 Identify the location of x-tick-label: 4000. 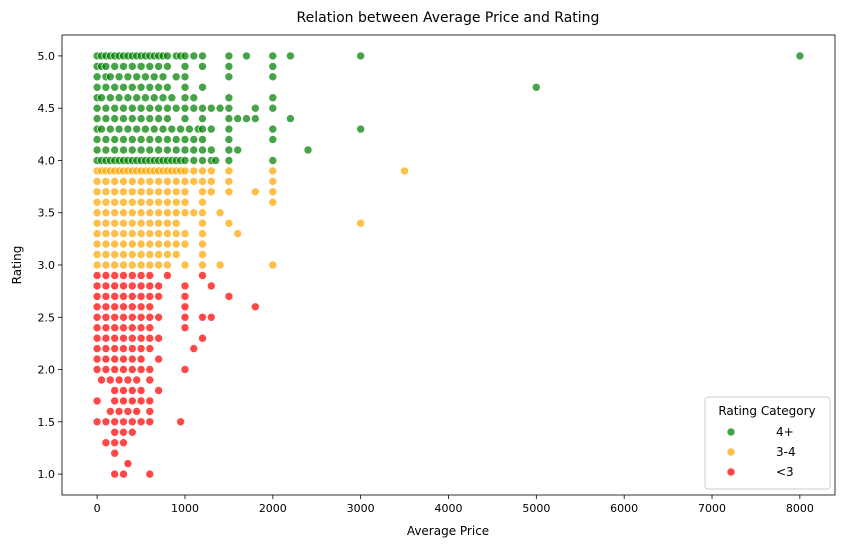
(449, 508).